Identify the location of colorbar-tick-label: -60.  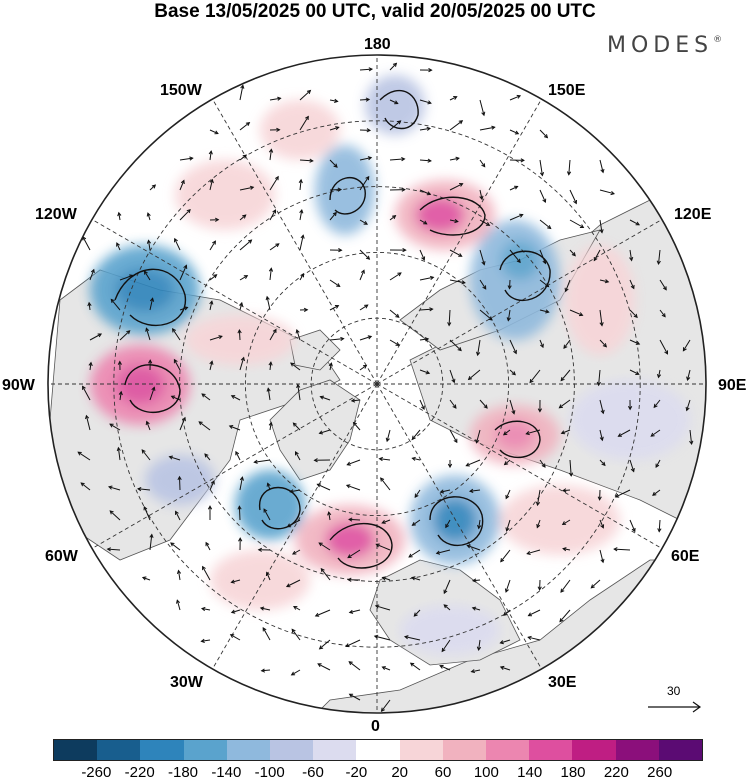
(313, 772).